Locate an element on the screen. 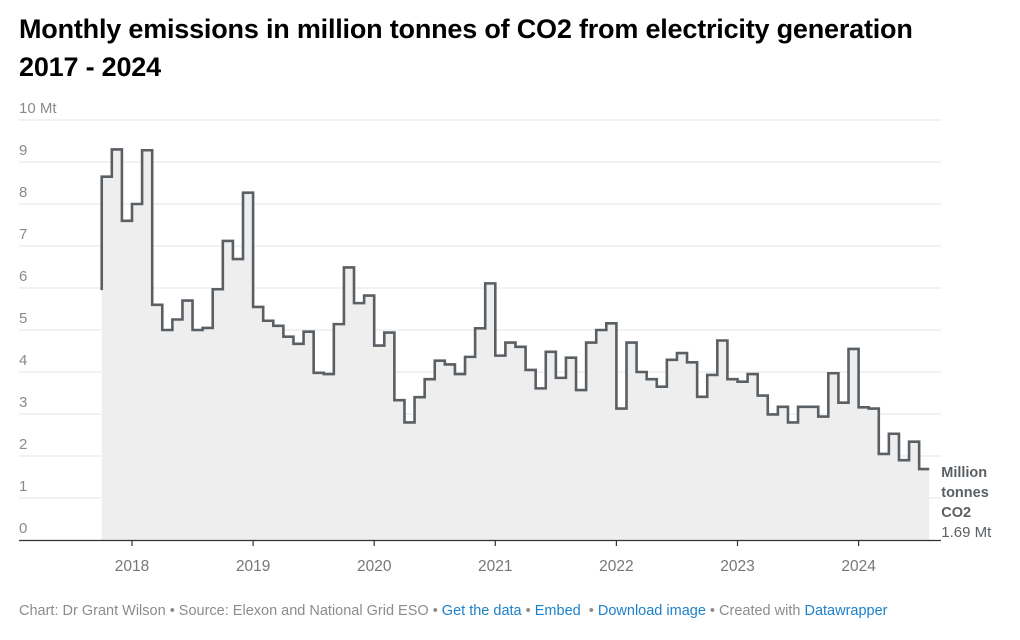 This screenshot has width=1020, height=640. y-tick-label: 6 is located at coordinates (23, 276).